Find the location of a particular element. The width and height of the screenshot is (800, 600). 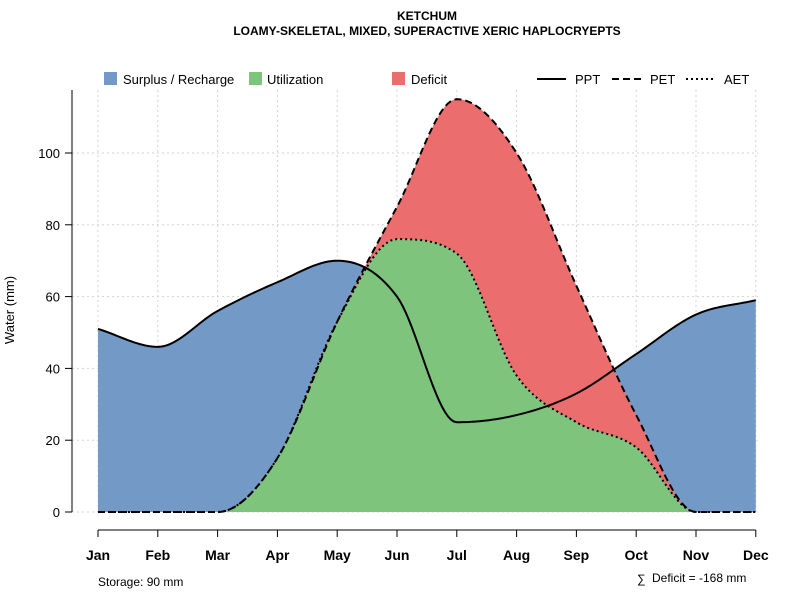

y-tick-label-100: 100 is located at coordinates (49, 153).